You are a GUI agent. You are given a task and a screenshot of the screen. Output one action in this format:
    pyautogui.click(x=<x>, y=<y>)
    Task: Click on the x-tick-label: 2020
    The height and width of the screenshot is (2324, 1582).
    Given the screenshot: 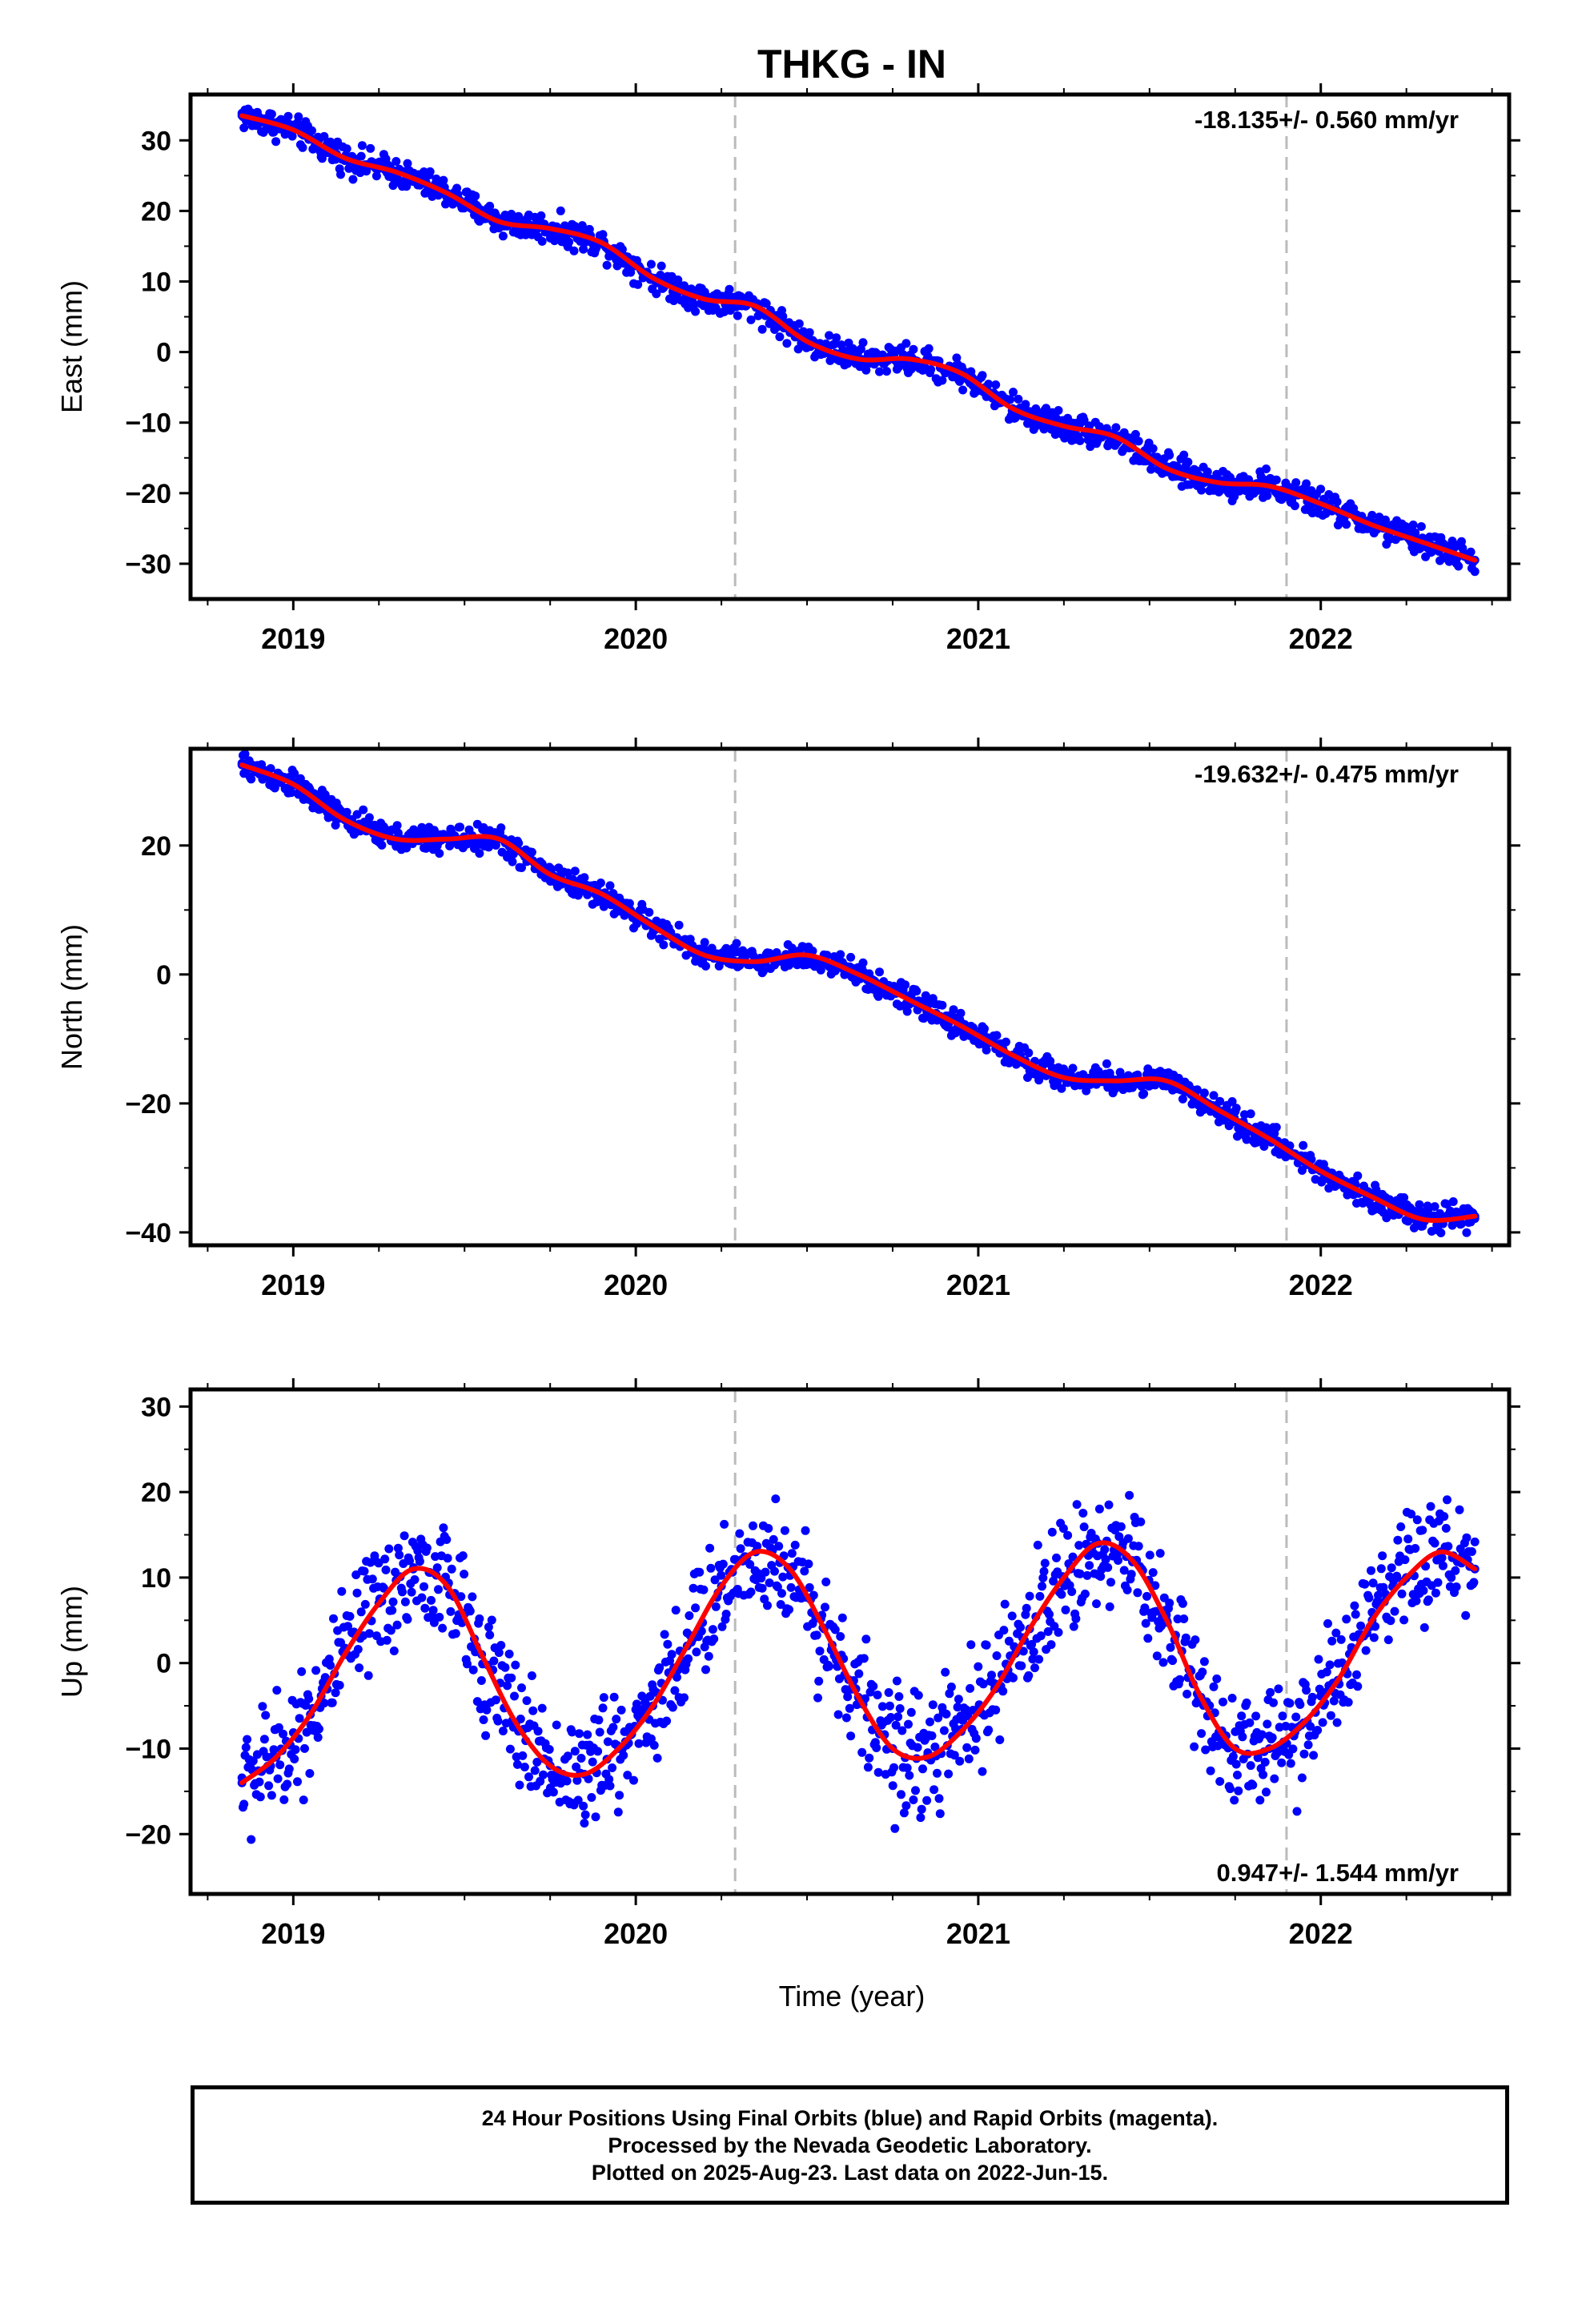 What is the action you would take?
    pyautogui.click(x=636, y=1934)
    